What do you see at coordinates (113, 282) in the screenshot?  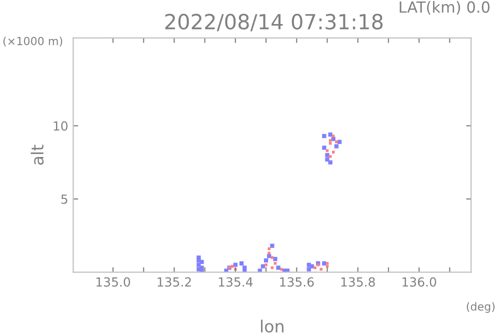 I see `x-tick-label: 135.0` at bounding box center [113, 282].